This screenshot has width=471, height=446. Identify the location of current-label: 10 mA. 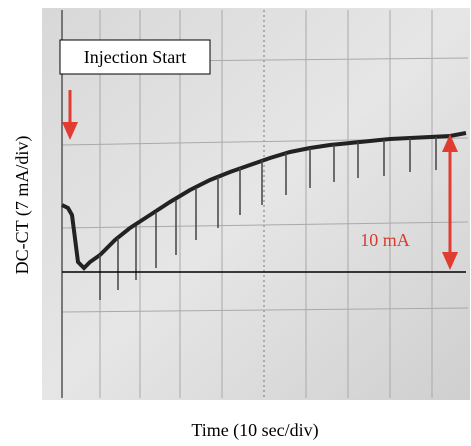
(385, 240).